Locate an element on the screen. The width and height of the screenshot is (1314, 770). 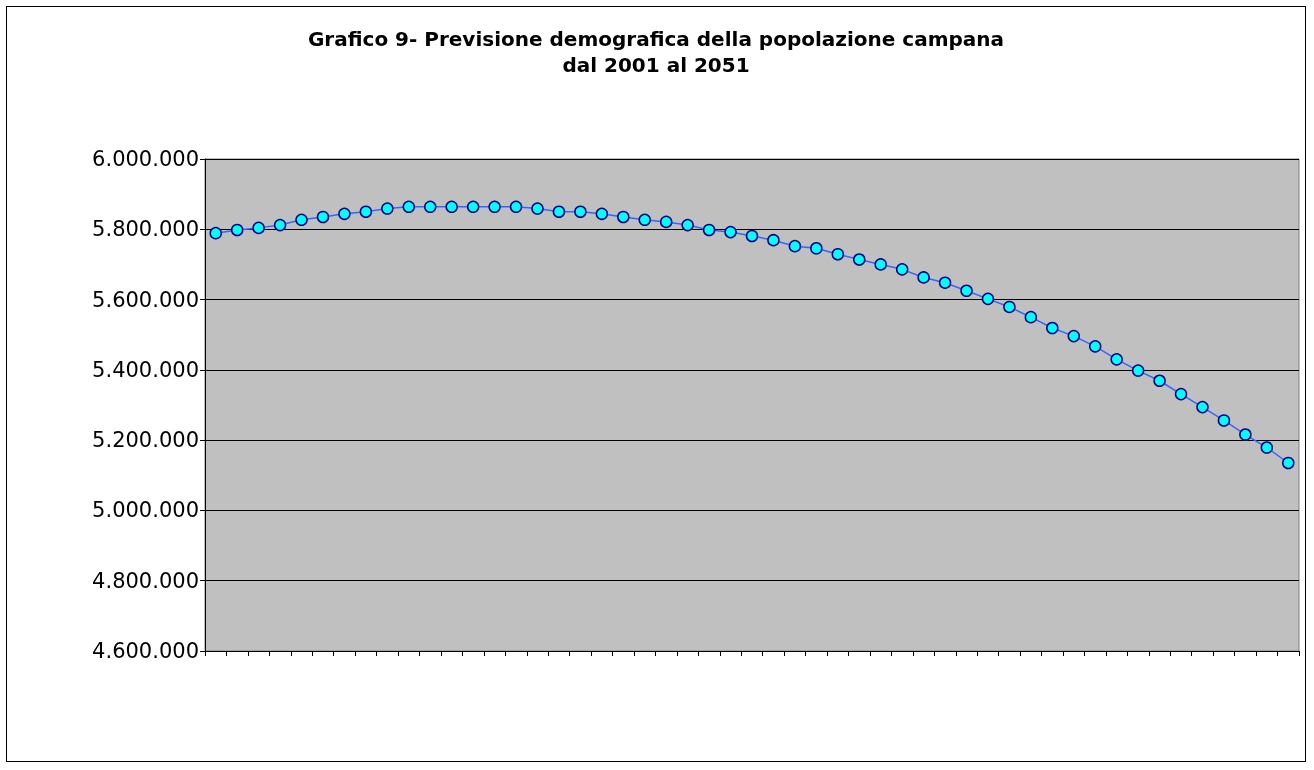
y-tick-label: 5.200.000 is located at coordinates (145, 440).